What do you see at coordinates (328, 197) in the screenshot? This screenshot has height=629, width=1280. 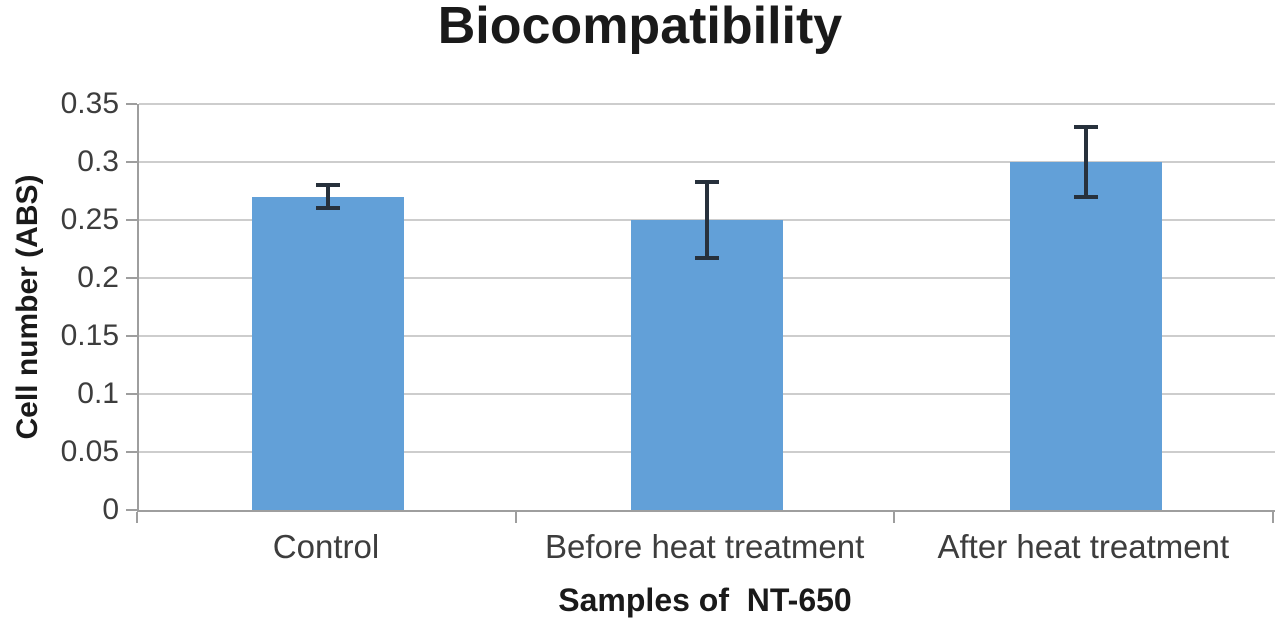 I see `error-bar-control` at bounding box center [328, 197].